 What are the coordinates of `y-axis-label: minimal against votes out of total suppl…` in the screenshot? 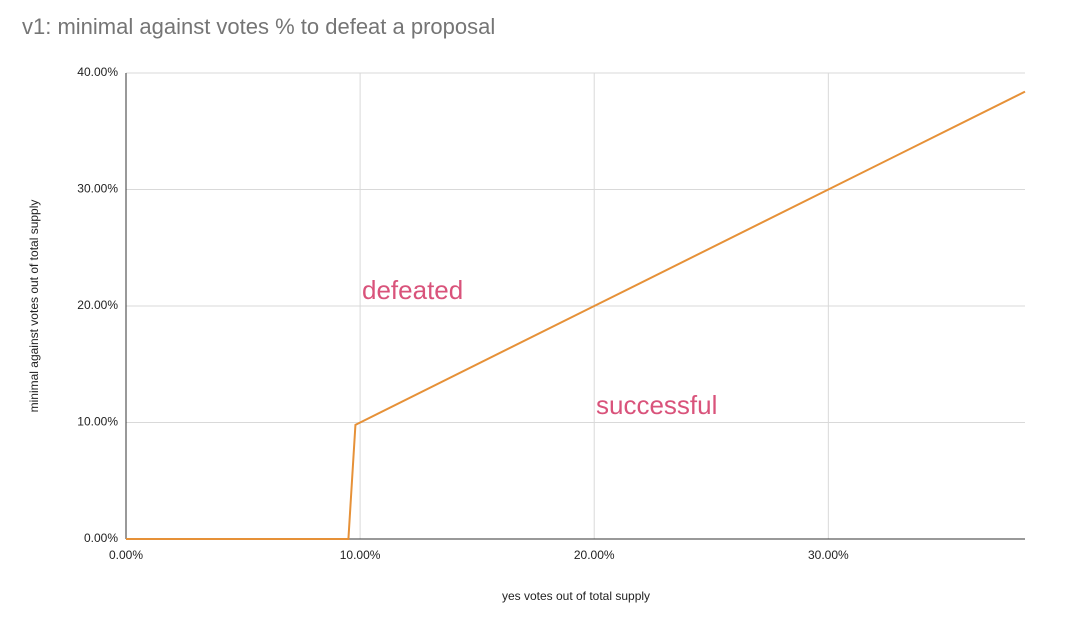 It's located at (34, 306).